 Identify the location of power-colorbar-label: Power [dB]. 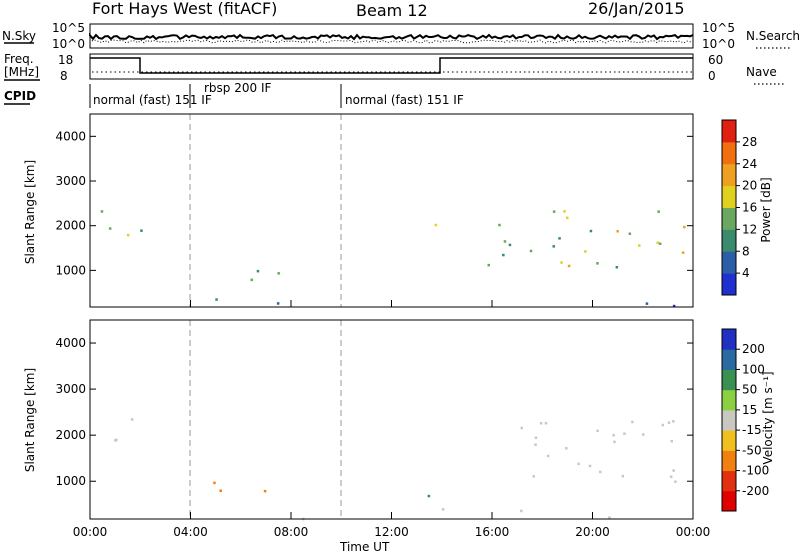
(766, 209).